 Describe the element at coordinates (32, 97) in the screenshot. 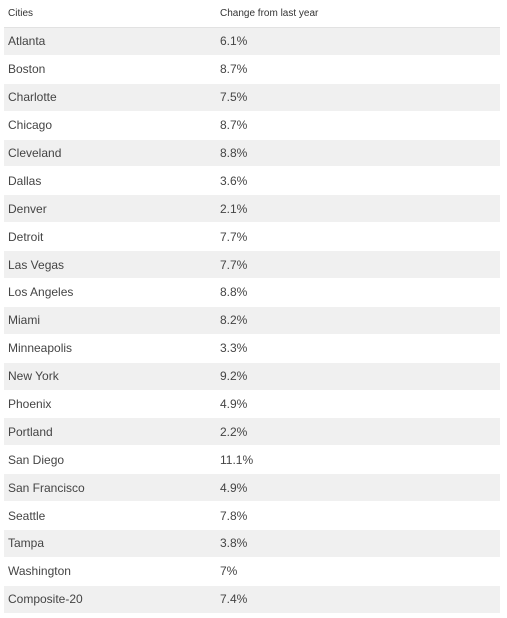

I see `cell-city: Charlotte` at that location.